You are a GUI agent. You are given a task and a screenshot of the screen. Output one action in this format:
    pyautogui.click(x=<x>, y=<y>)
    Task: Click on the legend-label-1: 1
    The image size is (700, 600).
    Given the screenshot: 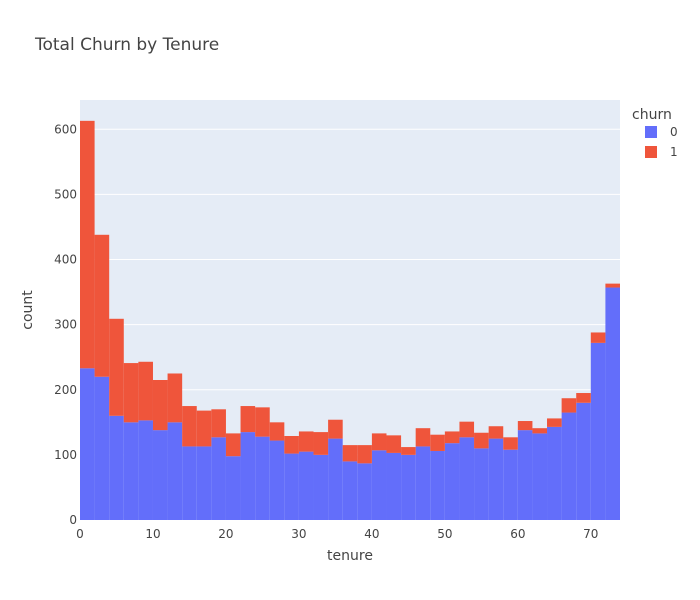 What is the action you would take?
    pyautogui.click(x=674, y=152)
    